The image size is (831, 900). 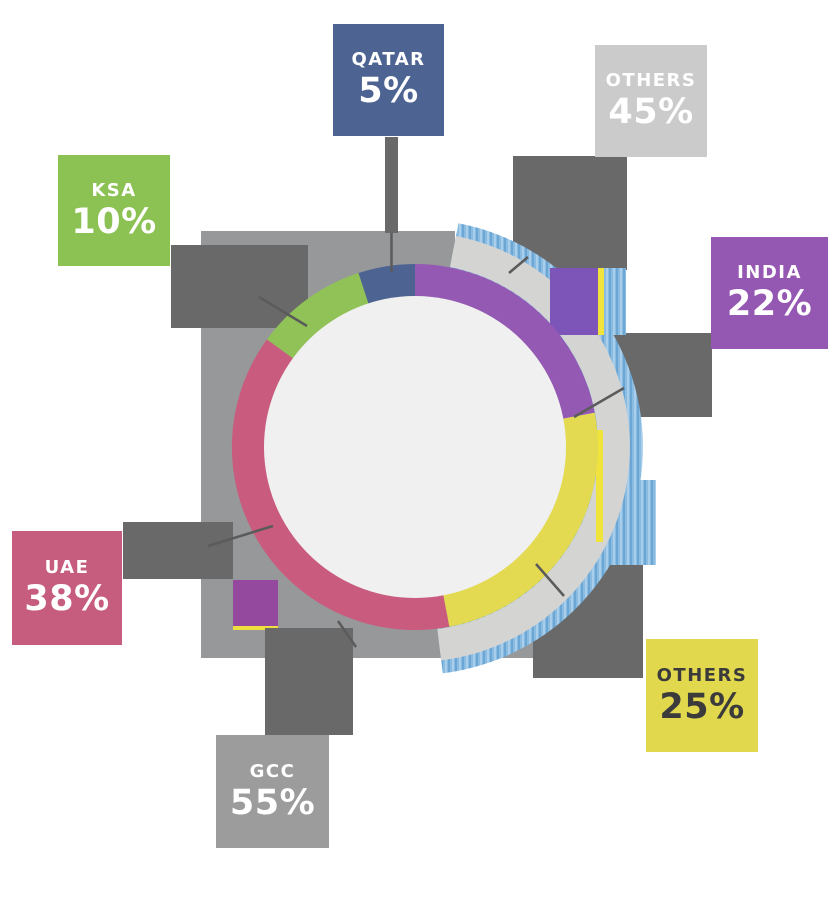 I want to click on gcc-connector-line, so click(x=347, y=634).